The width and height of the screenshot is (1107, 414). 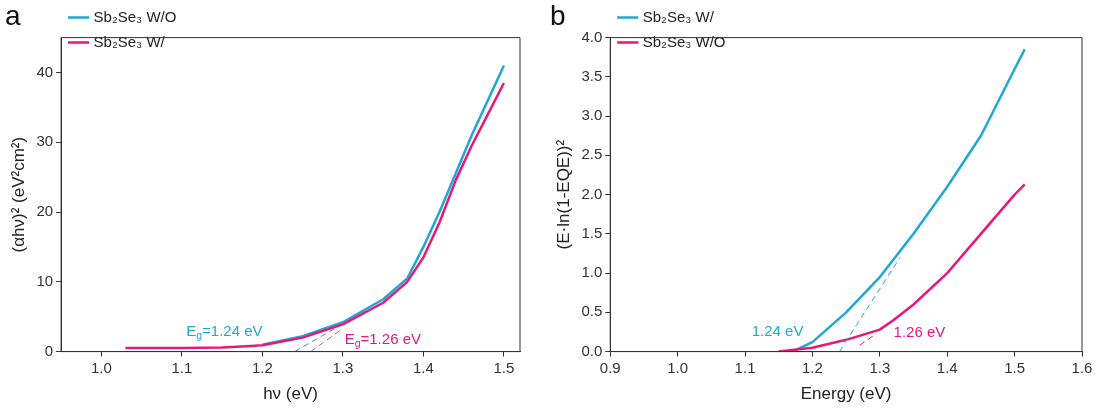 I want to click on x-tick-label: 1.6, so click(x=1082, y=367).